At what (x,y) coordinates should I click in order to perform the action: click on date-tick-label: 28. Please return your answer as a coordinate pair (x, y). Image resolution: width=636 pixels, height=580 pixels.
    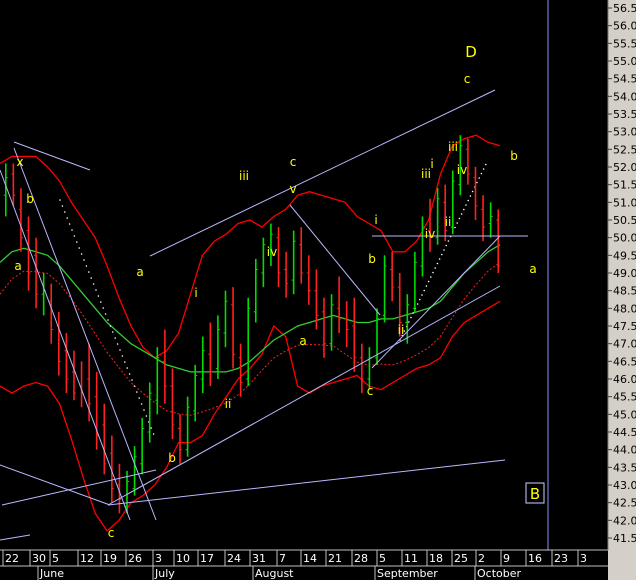
    Looking at the image, I should click on (361, 558).